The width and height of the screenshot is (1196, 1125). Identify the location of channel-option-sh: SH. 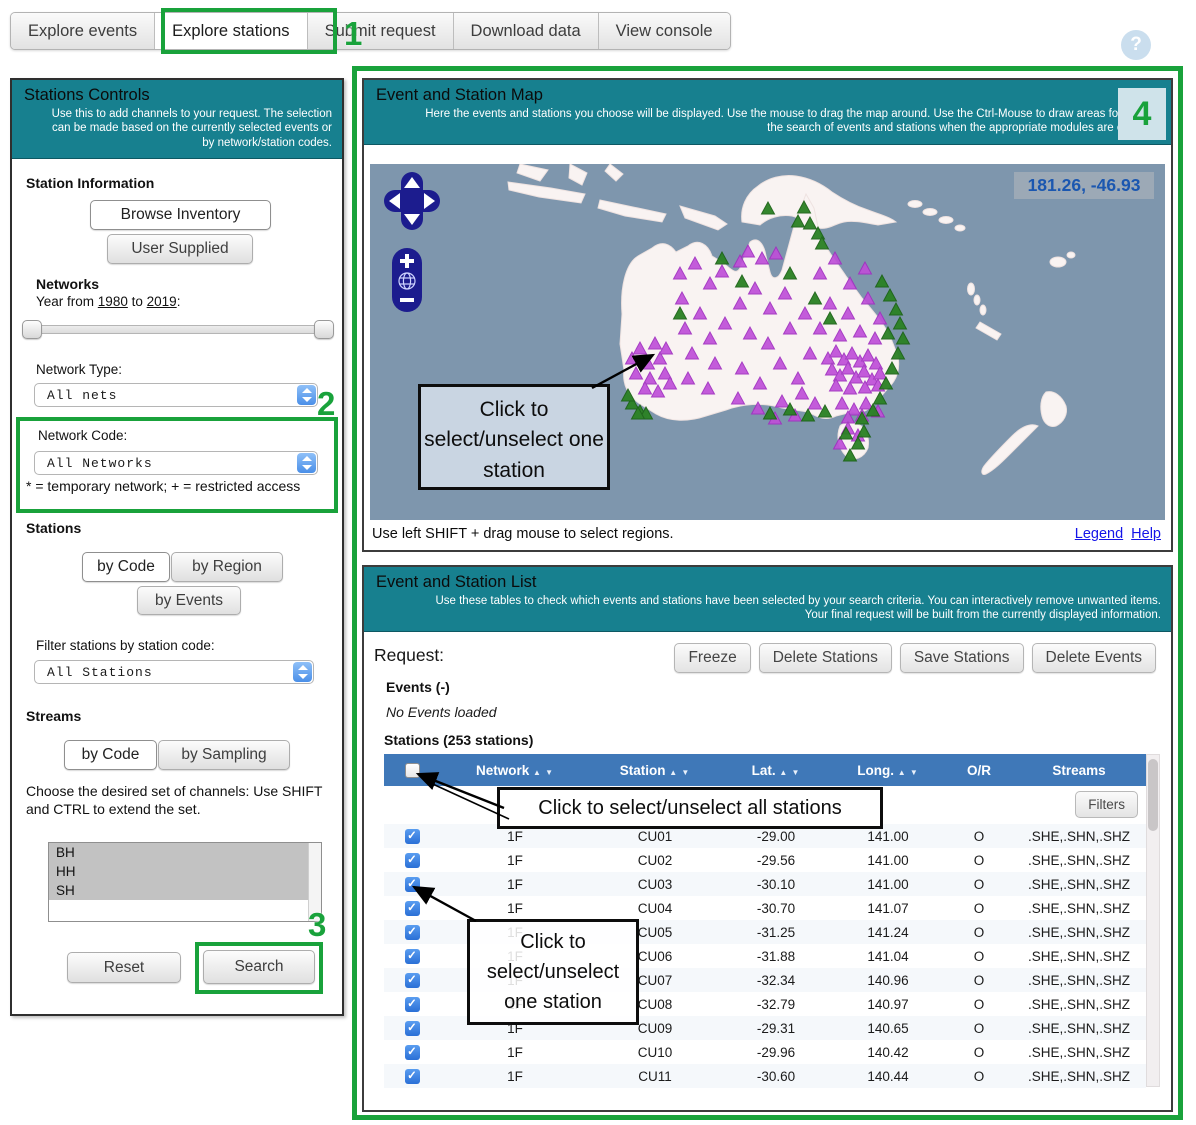
(178, 890).